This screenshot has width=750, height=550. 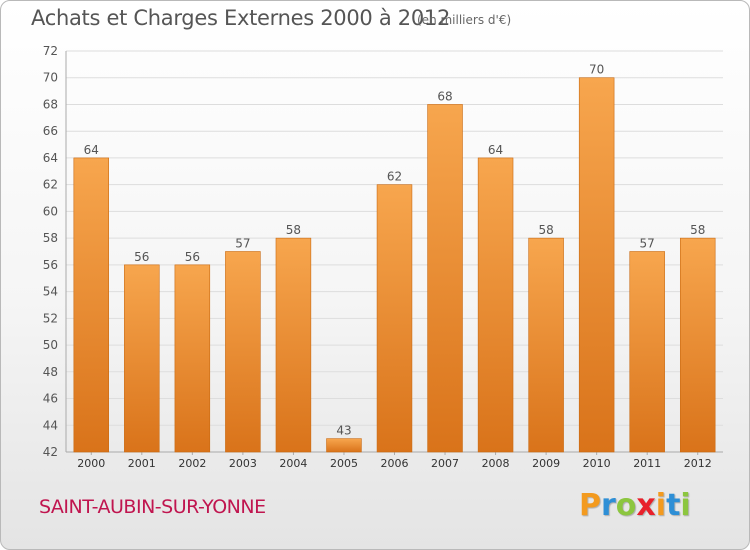 I want to click on logo-letter: P, so click(x=590, y=505).